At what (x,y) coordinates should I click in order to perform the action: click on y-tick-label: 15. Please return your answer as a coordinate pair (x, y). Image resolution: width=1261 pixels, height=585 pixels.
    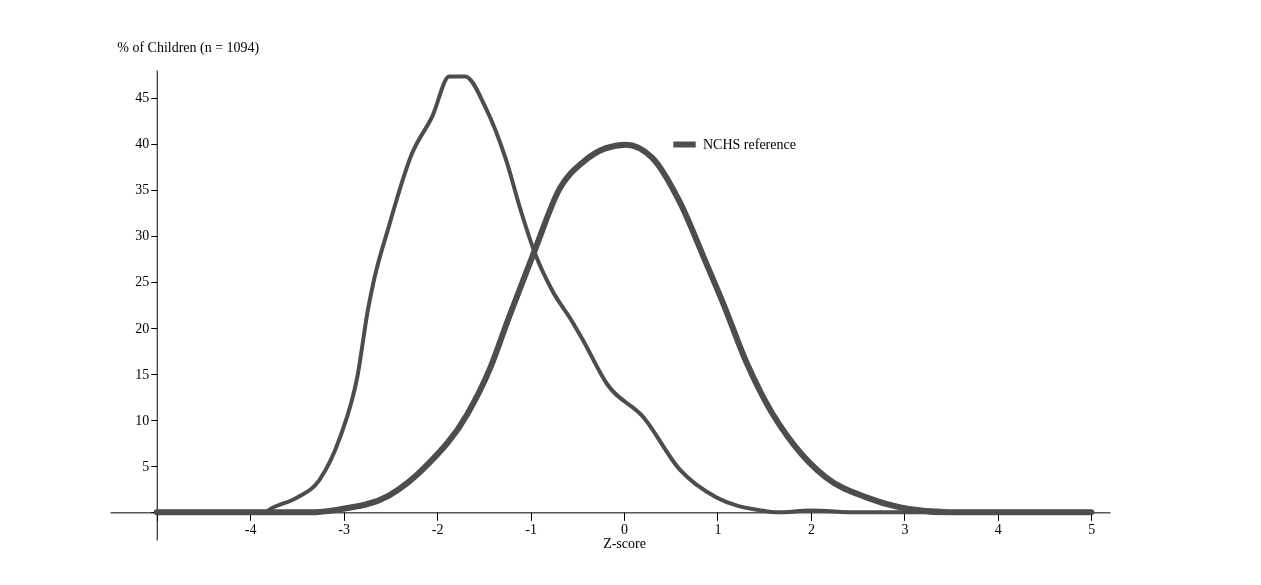
    Looking at the image, I should click on (142, 374).